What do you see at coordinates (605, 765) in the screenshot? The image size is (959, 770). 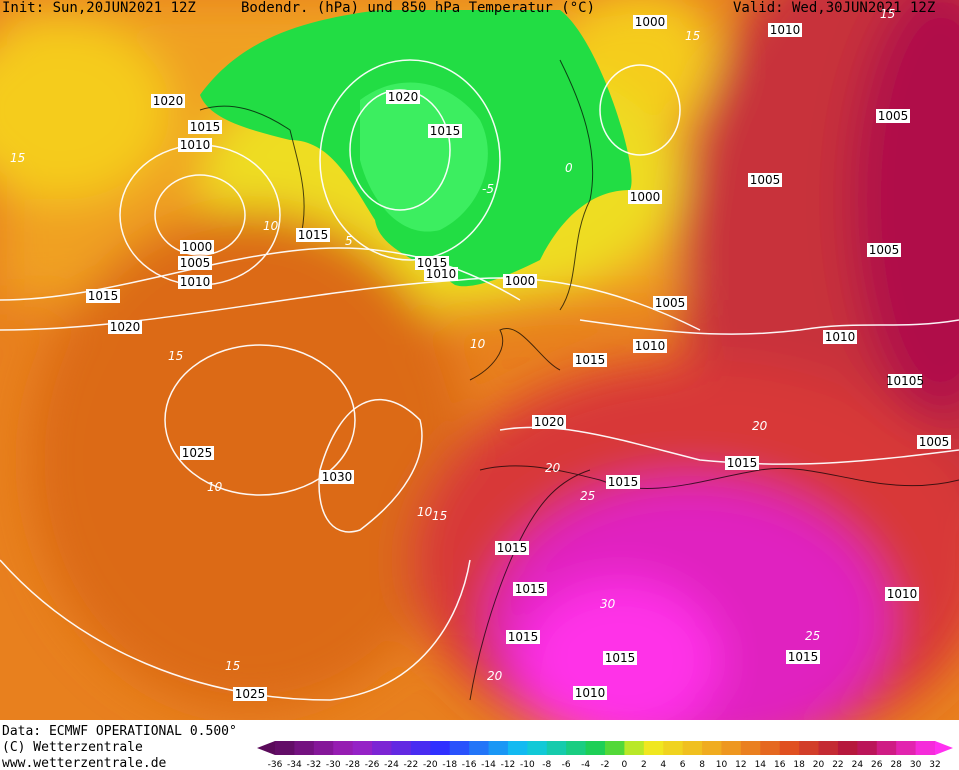 I see `colorbar-tick: -2` at bounding box center [605, 765].